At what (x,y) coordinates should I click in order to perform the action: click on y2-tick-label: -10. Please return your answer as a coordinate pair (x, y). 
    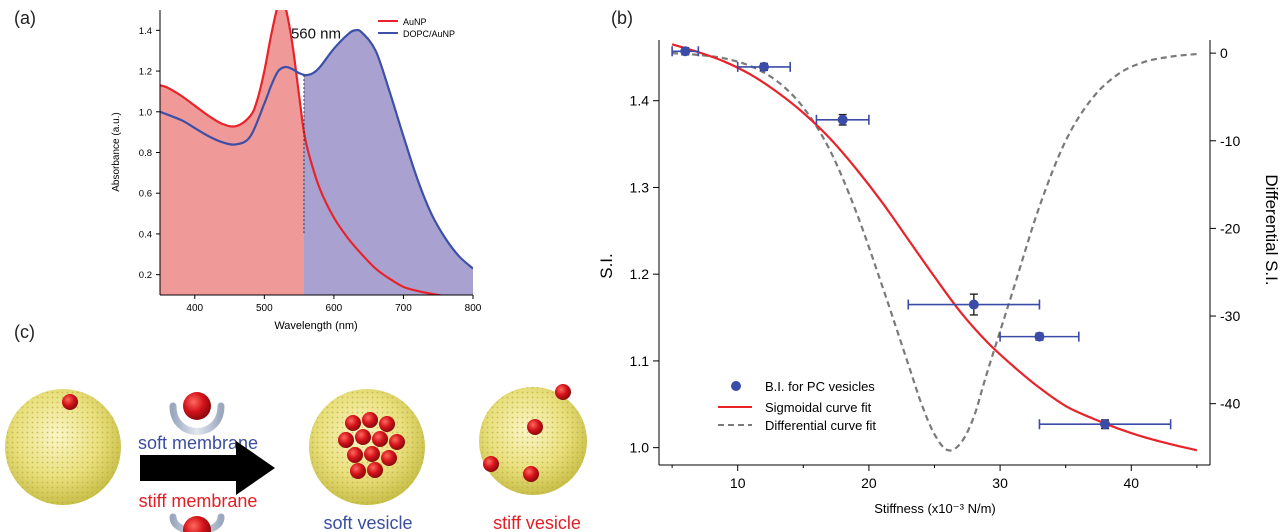
    Looking at the image, I should click on (1230, 141).